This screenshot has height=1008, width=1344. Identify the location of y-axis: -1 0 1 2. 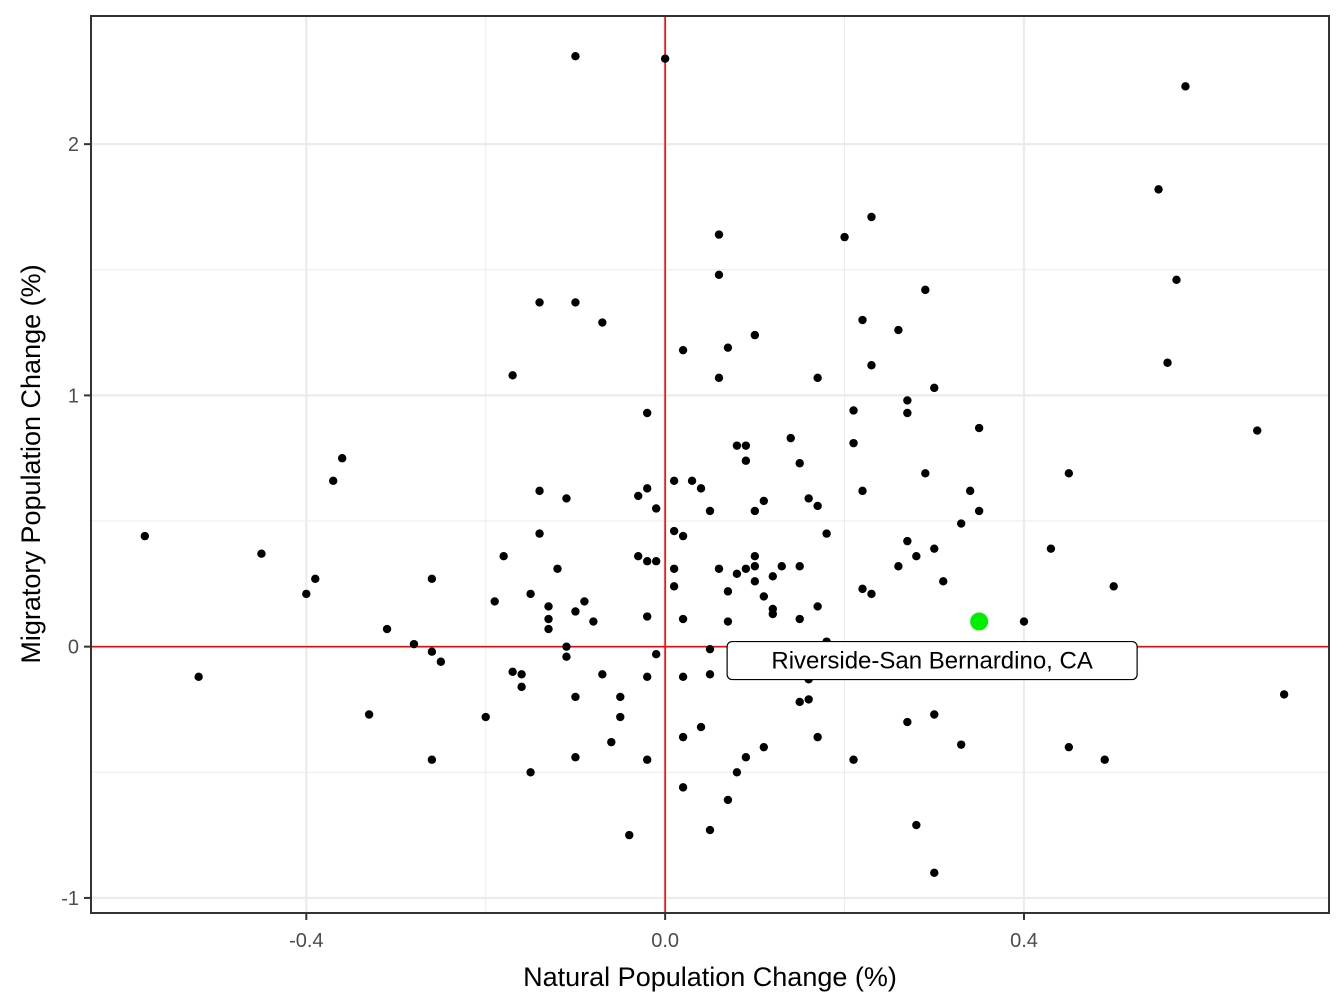
(76, 522).